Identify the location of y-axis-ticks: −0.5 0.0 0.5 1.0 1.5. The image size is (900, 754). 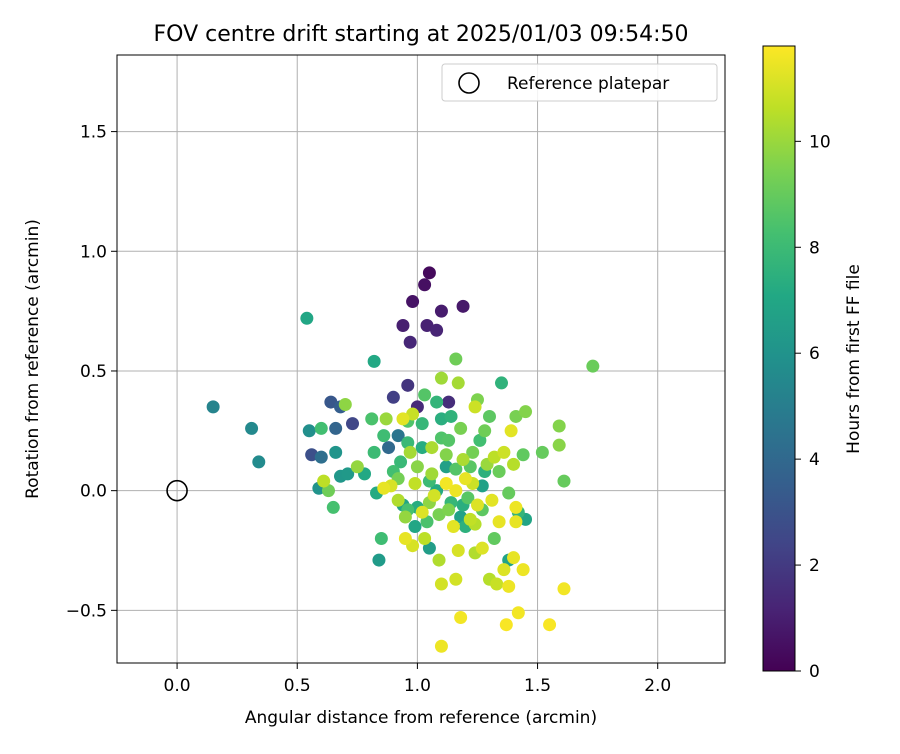
(91, 372).